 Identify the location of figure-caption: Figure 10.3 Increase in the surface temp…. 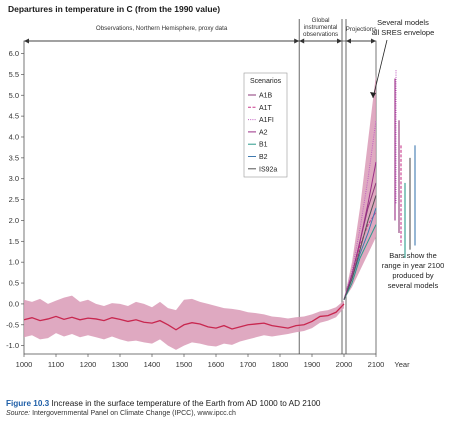
(226, 408).